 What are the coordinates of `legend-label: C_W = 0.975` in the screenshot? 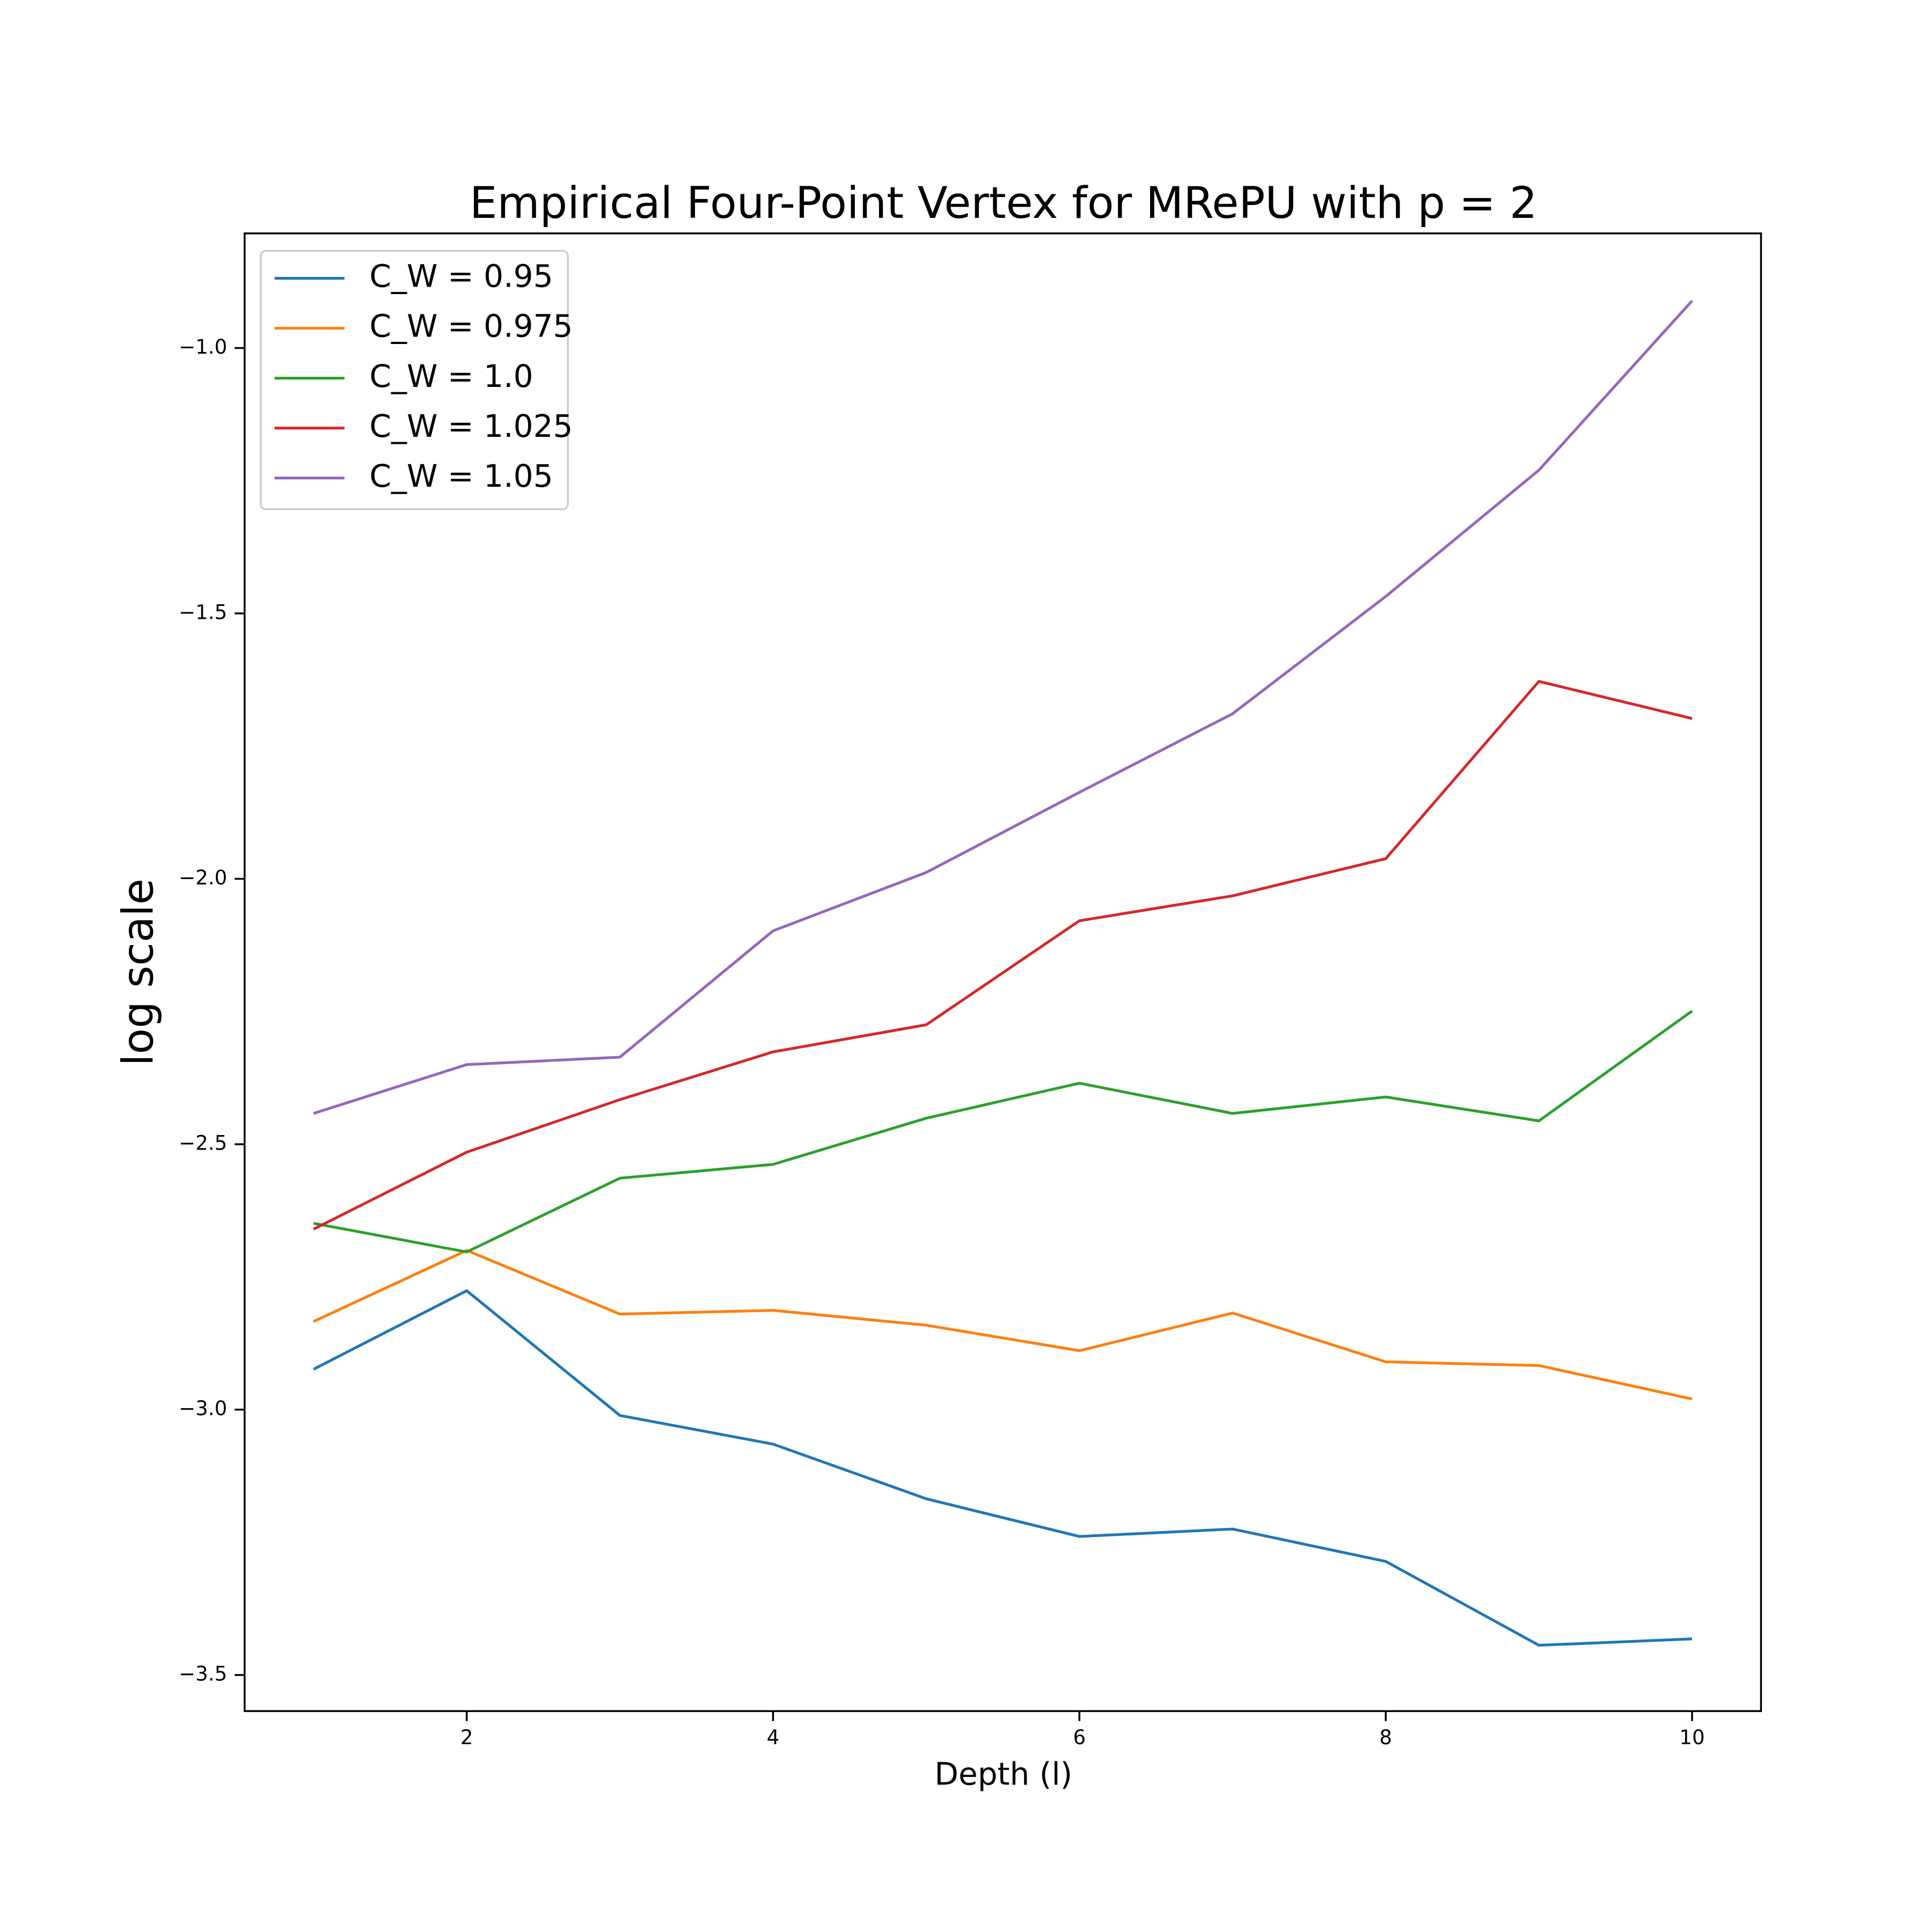 It's located at (471, 326).